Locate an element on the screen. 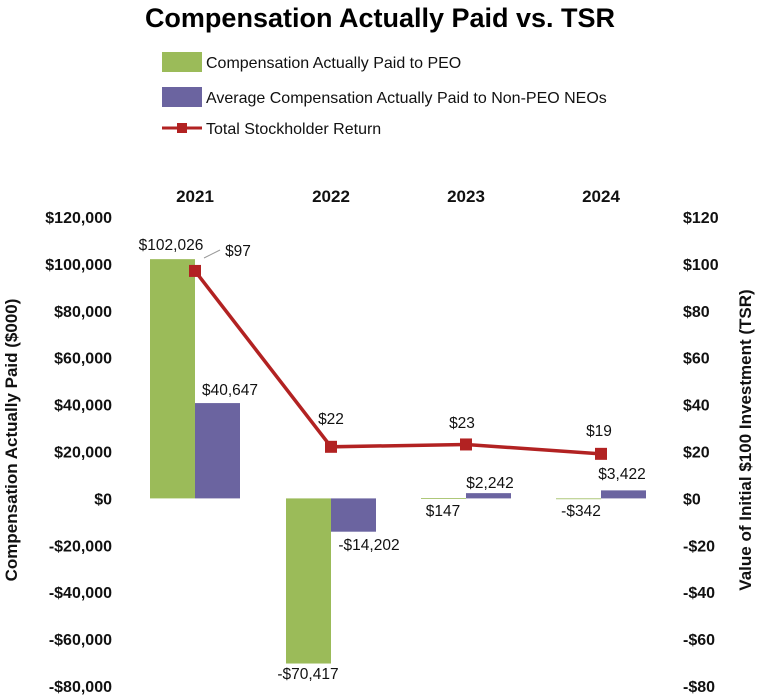 The height and width of the screenshot is (698, 760). y-right-tick-label: -$40 is located at coordinates (699, 593).